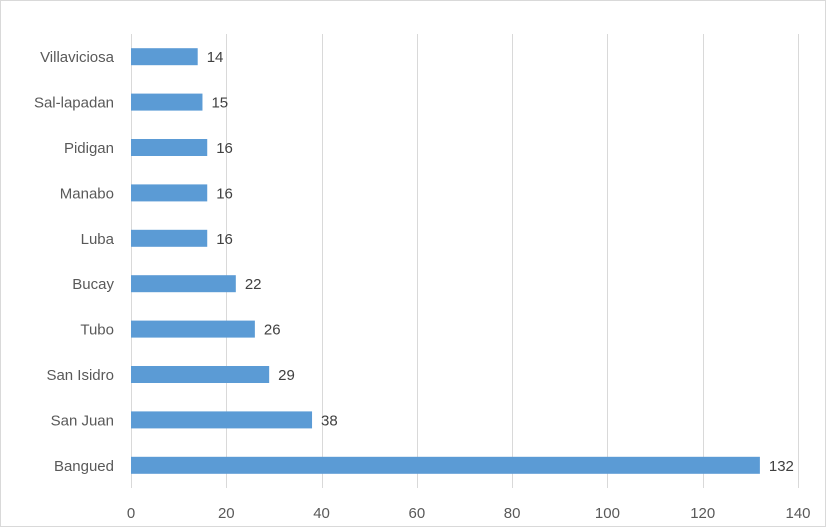  Describe the element at coordinates (329, 420) in the screenshot. I see `bar-value-label: 38` at that location.